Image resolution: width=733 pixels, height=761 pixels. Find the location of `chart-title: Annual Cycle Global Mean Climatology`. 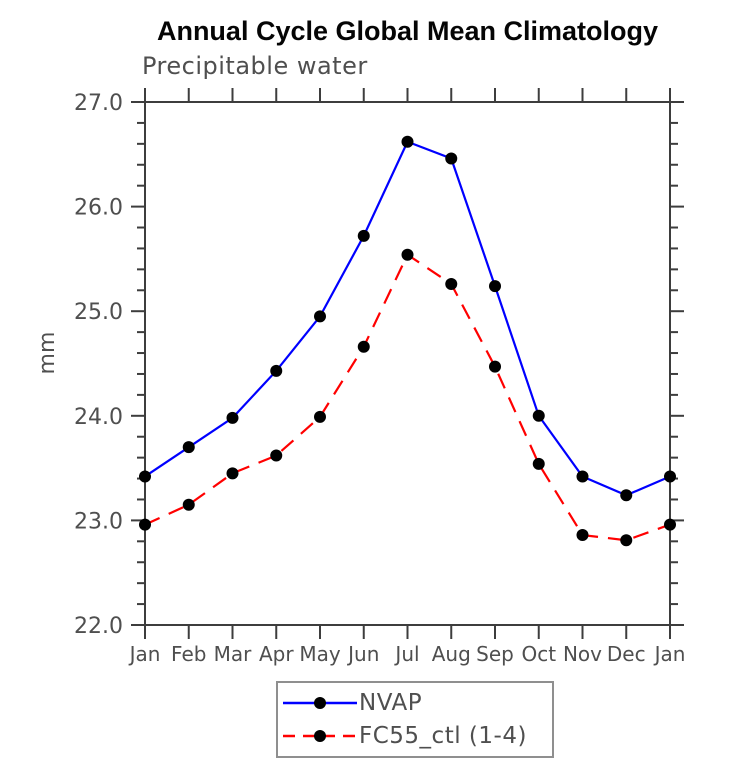

chart-title: Annual Cycle Global Mean Climatology is located at coordinates (407, 31).